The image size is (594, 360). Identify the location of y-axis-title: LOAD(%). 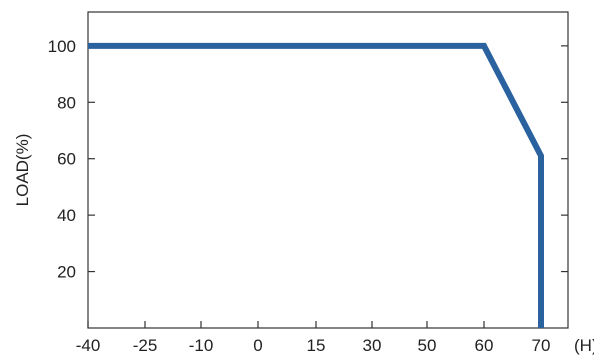
(22, 170).